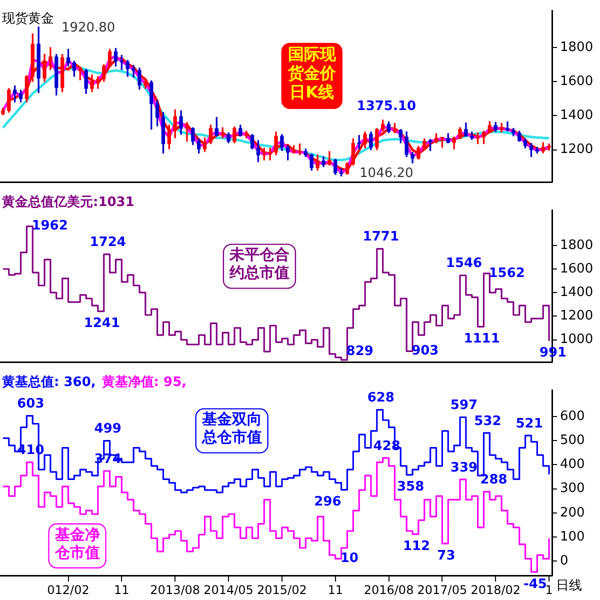 The height and width of the screenshot is (600, 600). What do you see at coordinates (143, 382) in the screenshot?
I see `text: 黄基净值: 95,` at bounding box center [143, 382].